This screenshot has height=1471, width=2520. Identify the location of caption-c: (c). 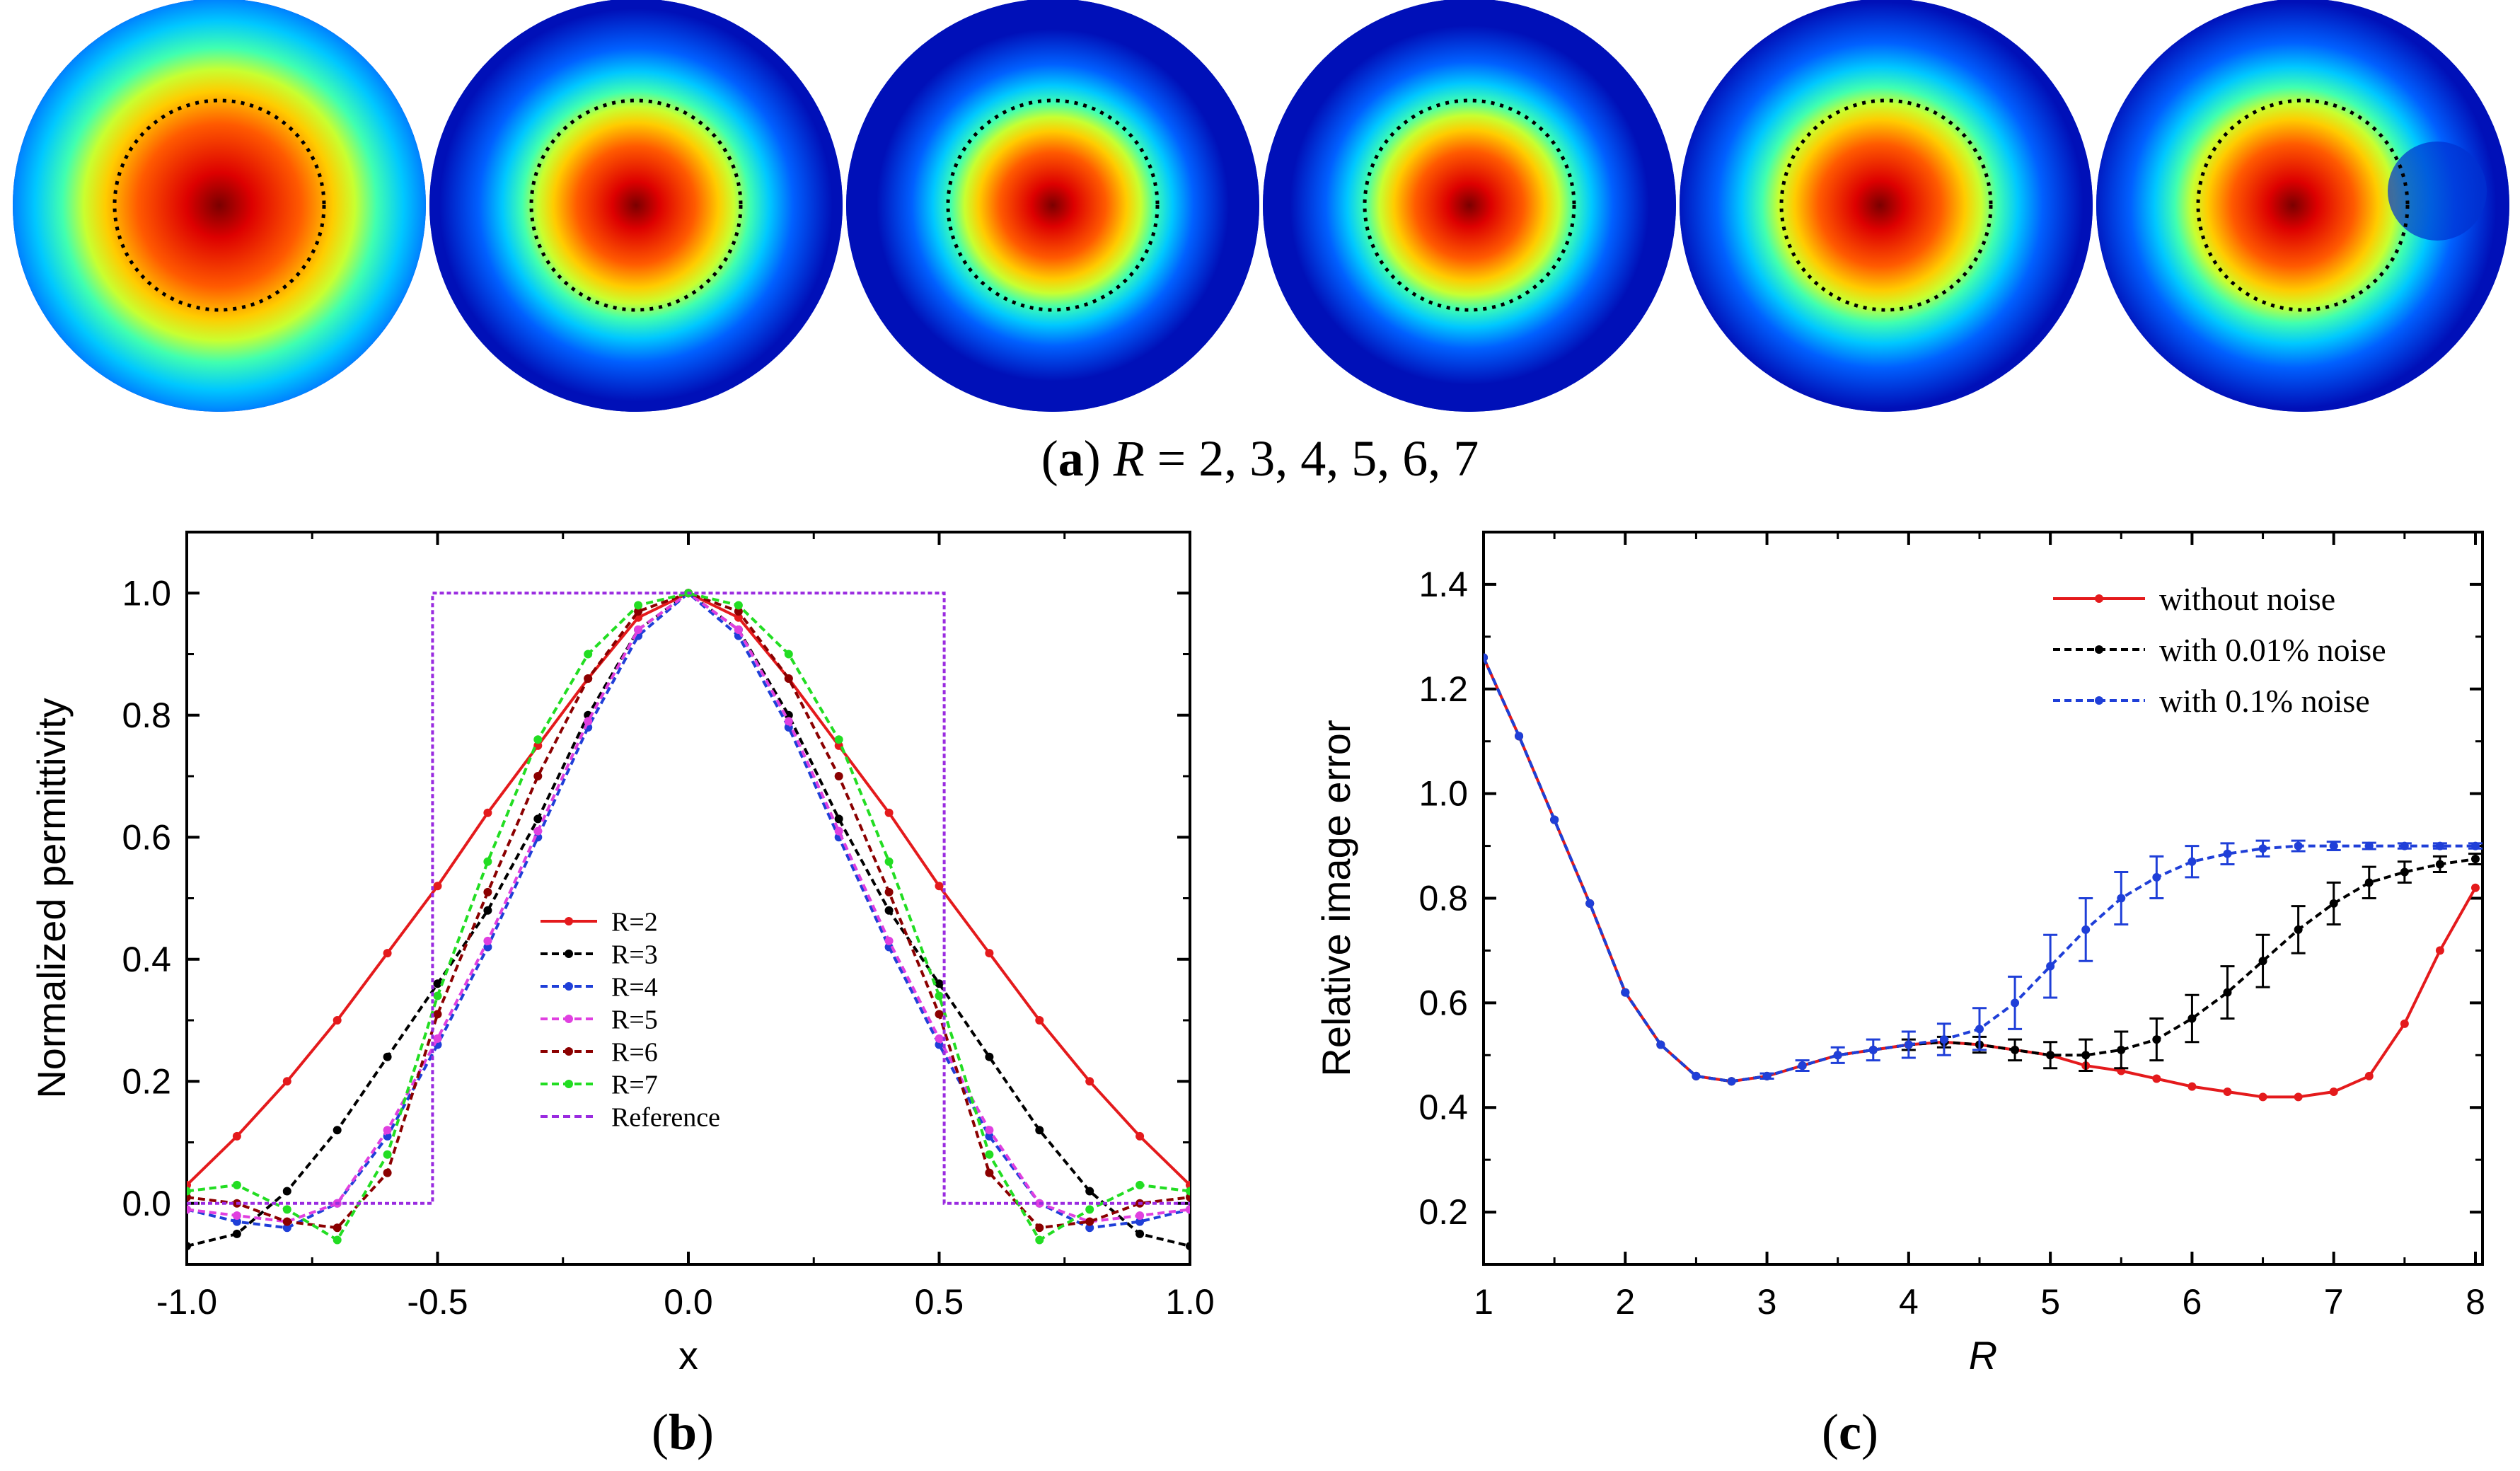
(1850, 1432).